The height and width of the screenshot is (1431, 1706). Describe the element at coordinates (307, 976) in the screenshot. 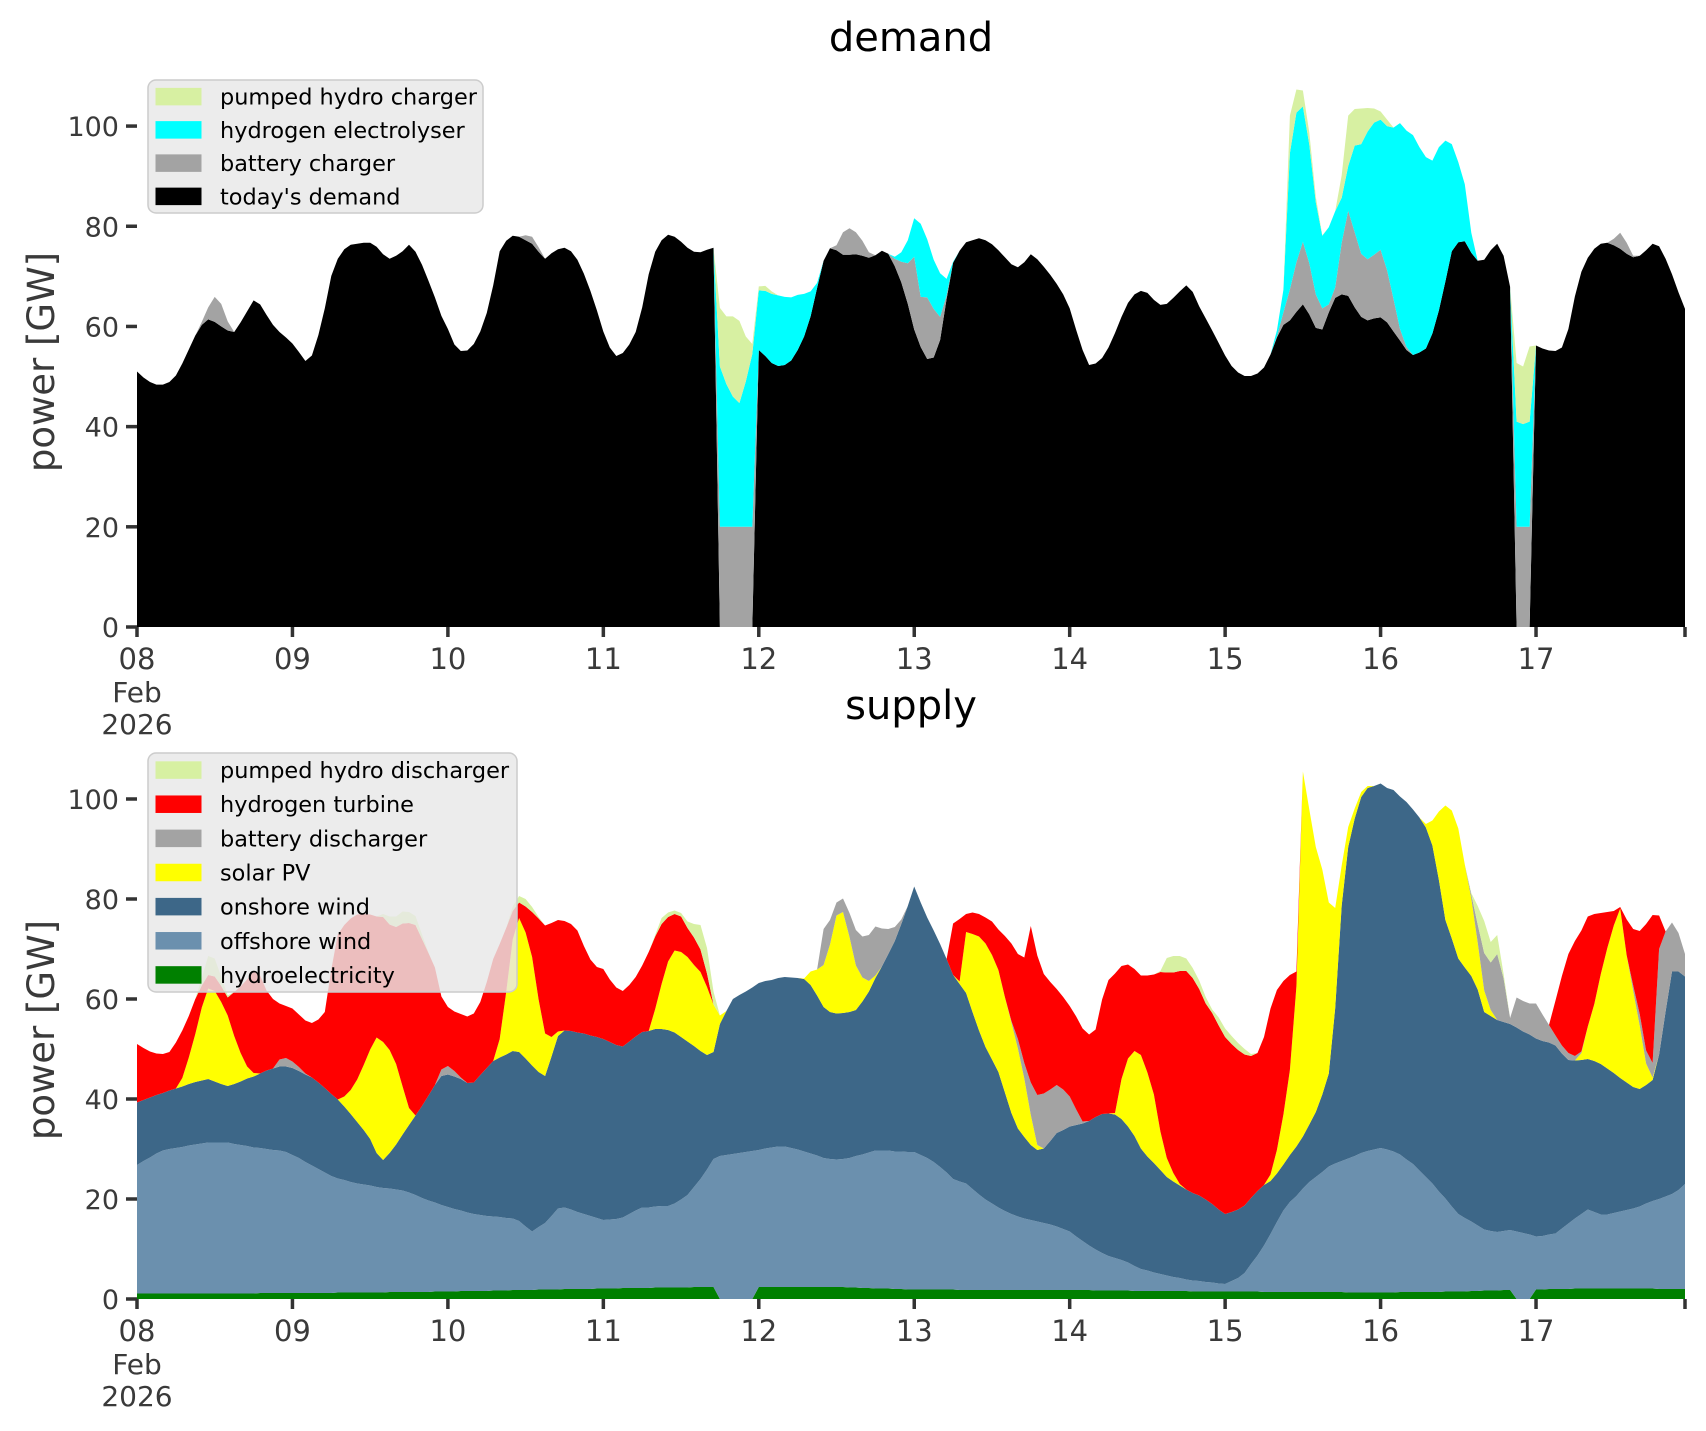

I see `legend-label: hydroelectricity` at that location.